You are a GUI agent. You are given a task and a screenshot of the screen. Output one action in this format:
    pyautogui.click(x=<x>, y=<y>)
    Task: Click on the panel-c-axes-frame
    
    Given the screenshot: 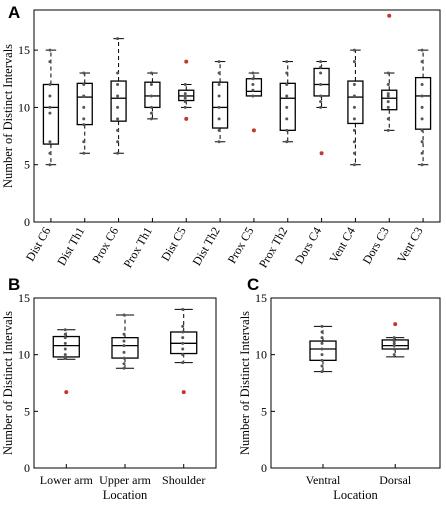 What is the action you would take?
    pyautogui.click(x=355, y=383)
    